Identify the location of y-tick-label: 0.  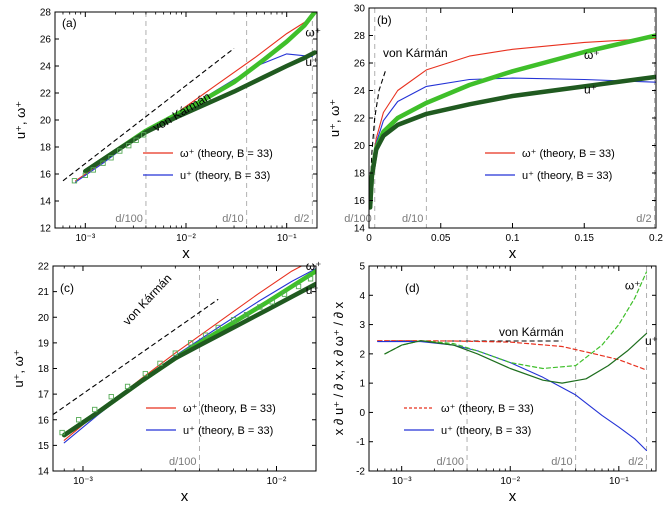
(362, 413).